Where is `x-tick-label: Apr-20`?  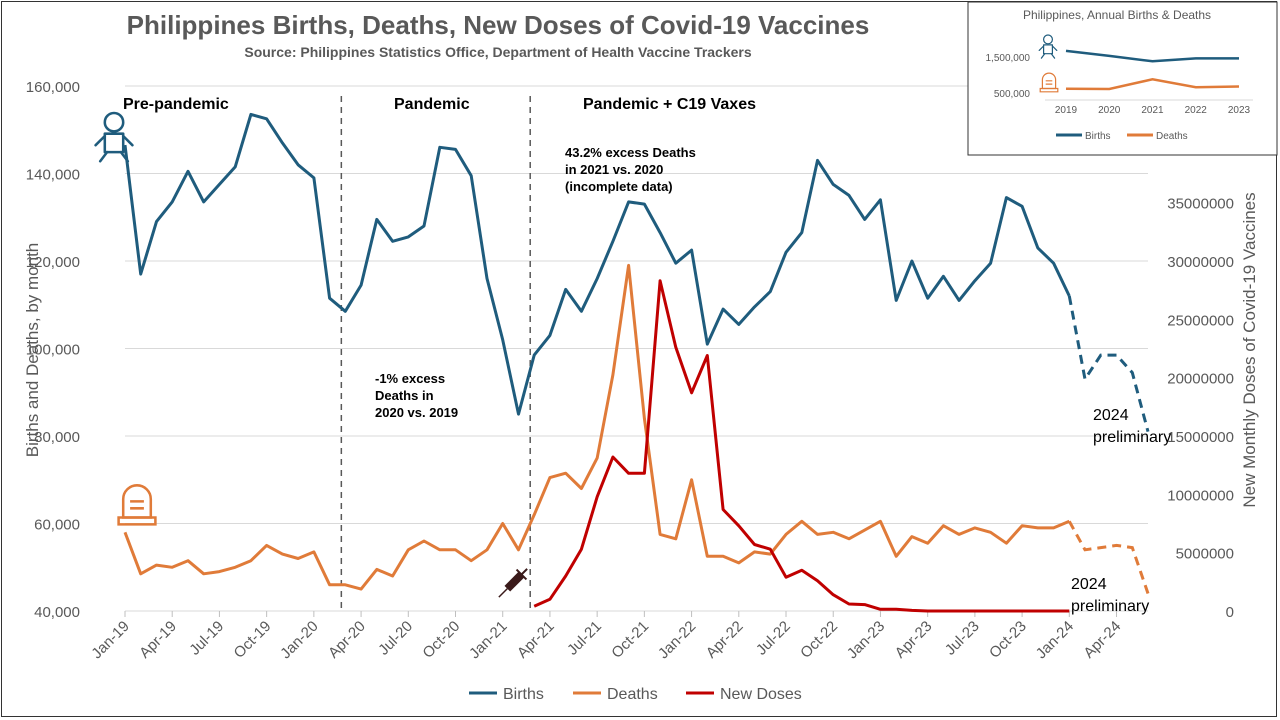
x-tick-label: Apr-20 is located at coordinates (347, 640).